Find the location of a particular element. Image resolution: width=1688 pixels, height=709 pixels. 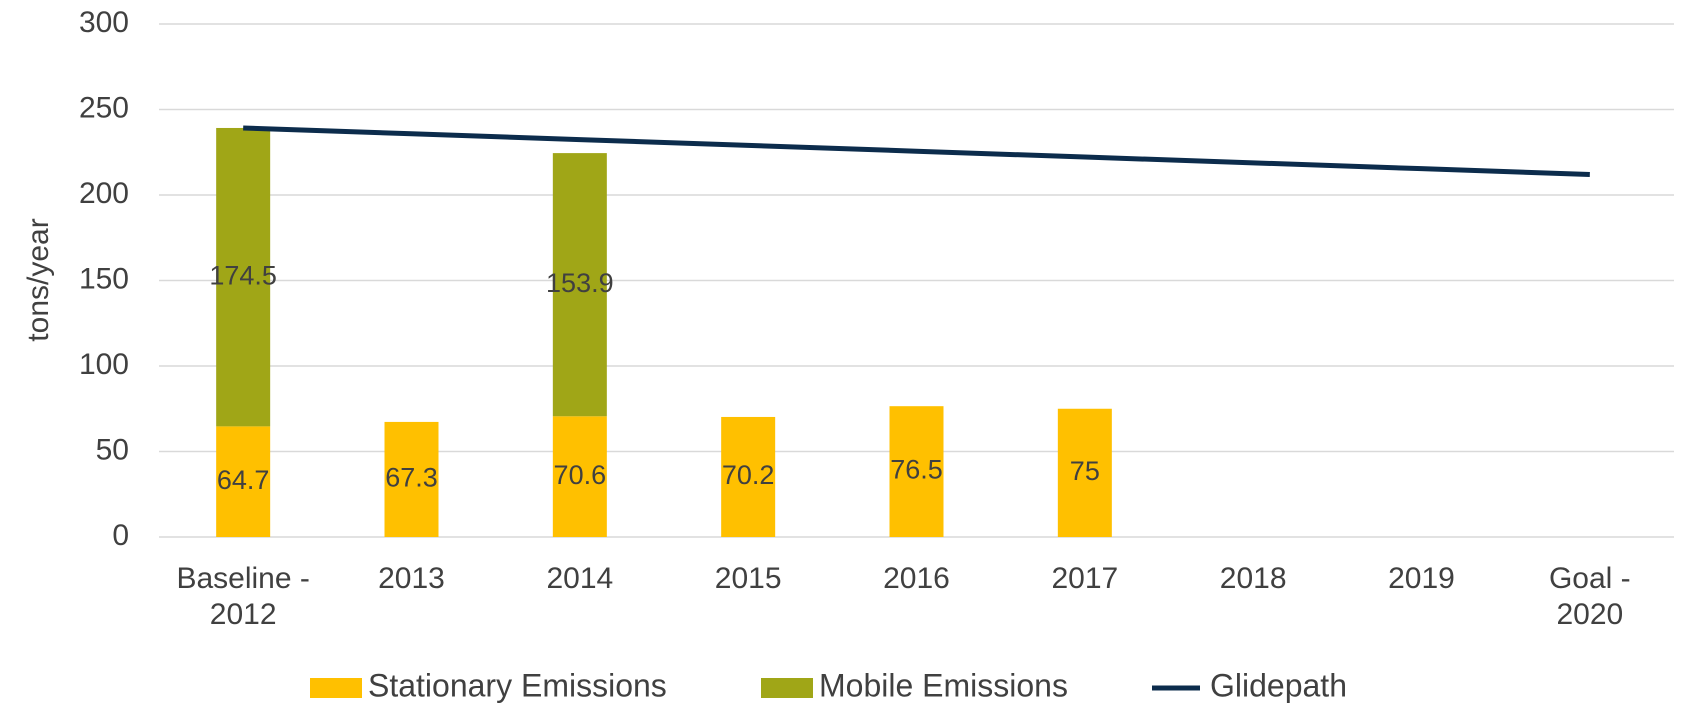

legend-label: Mobile Emissions is located at coordinates (943, 685).